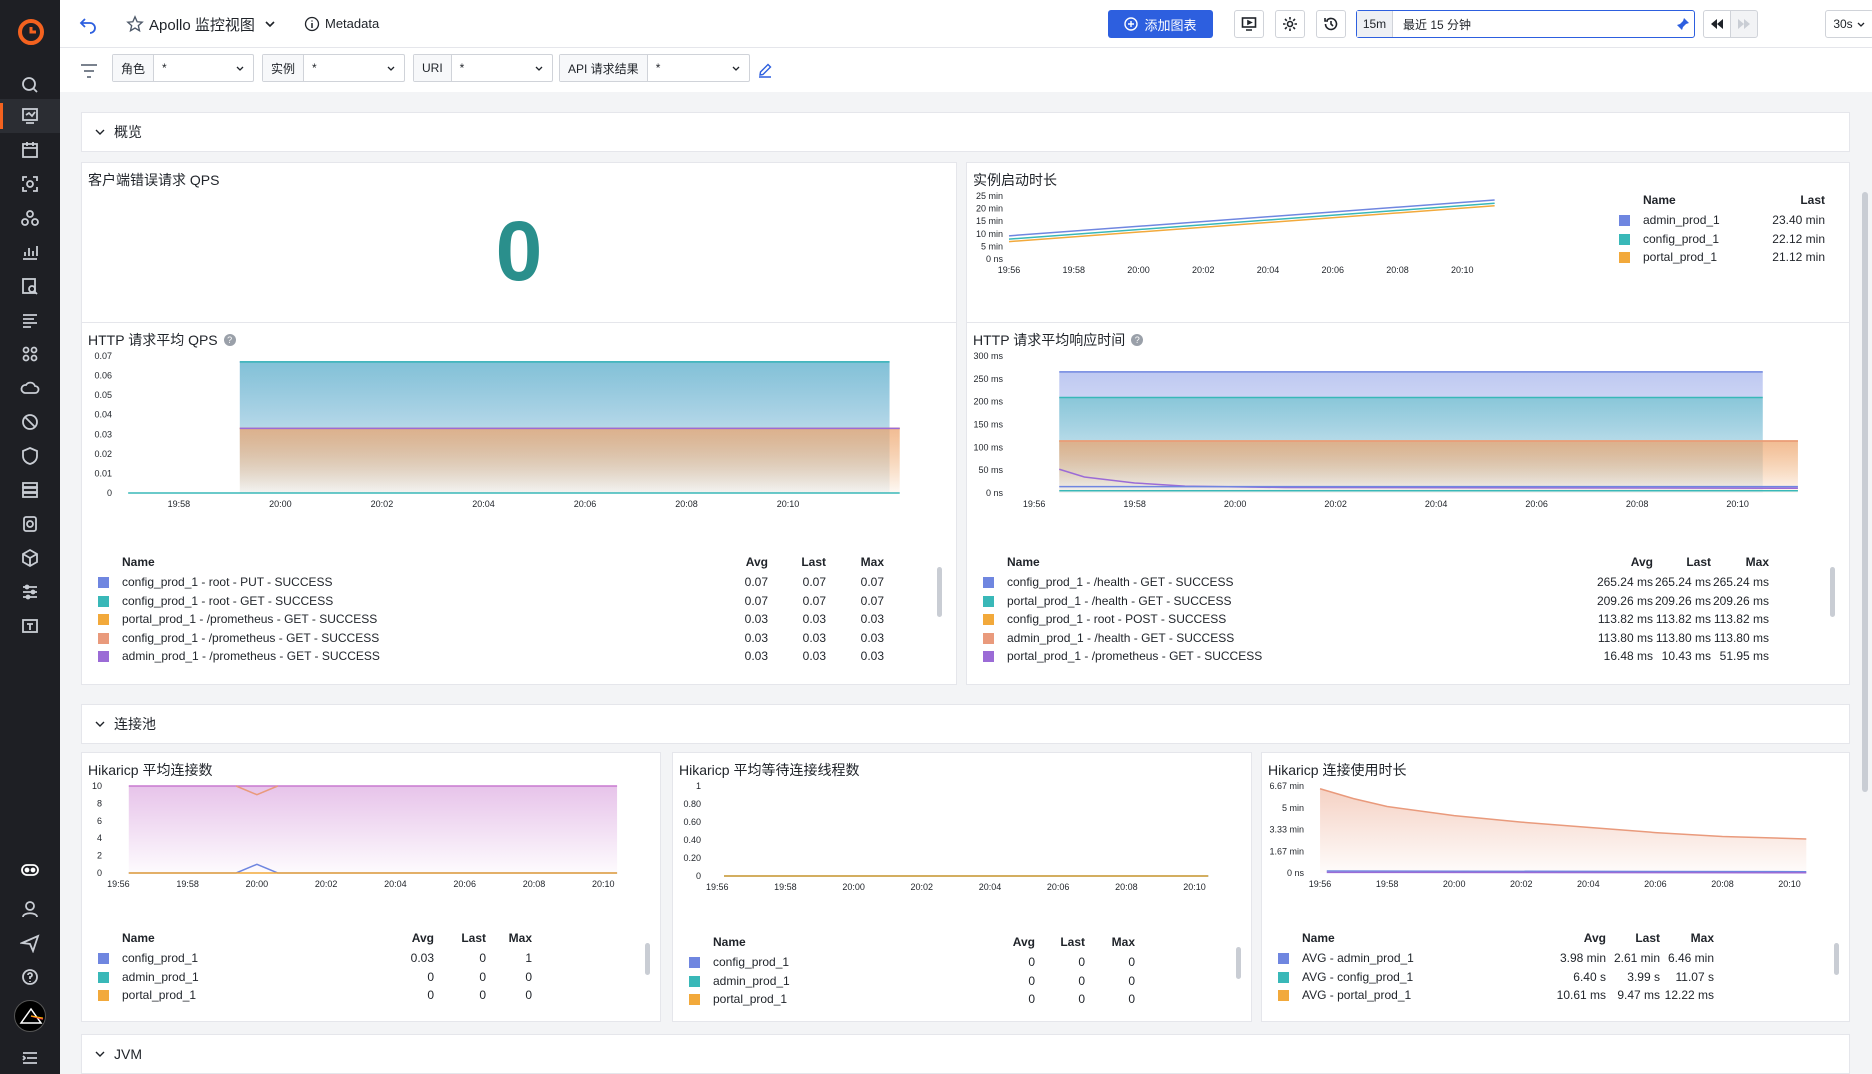  I want to click on row-jvm: JVM, so click(965, 1054).